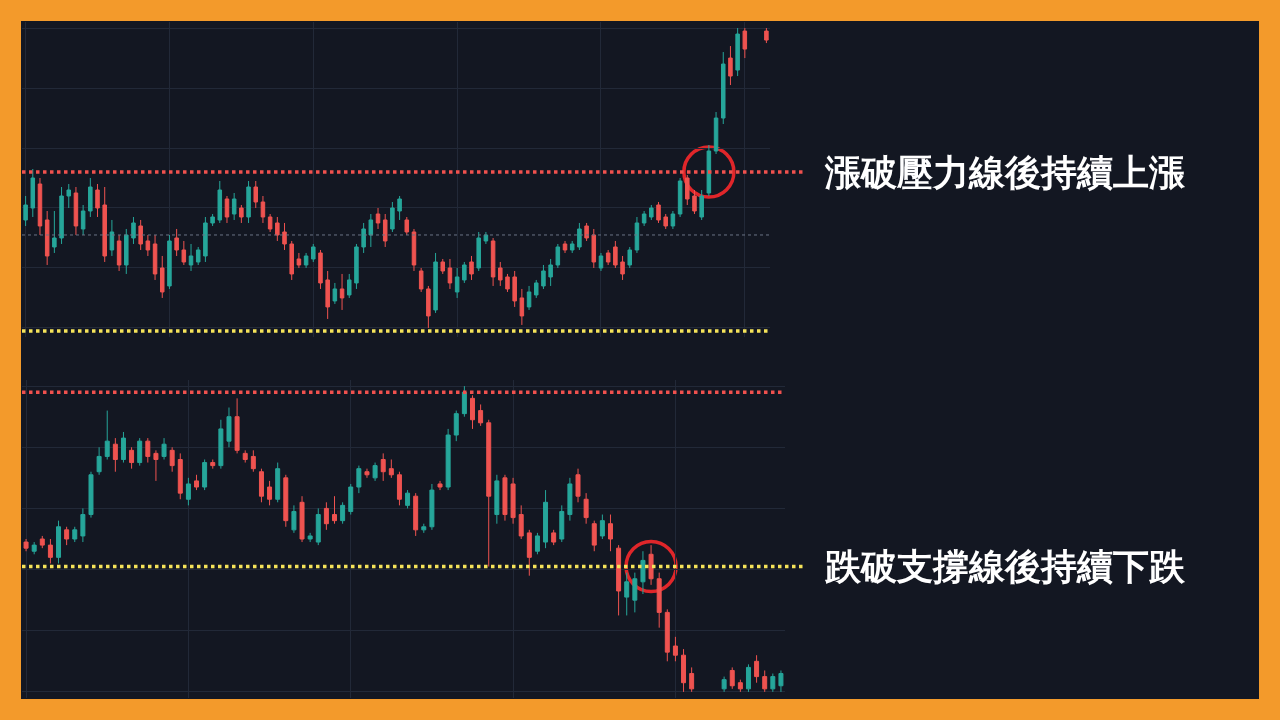 The height and width of the screenshot is (720, 1280). What do you see at coordinates (1005, 566) in the screenshot?
I see `ref-line-label: 跌破支撐線後持續下跌` at bounding box center [1005, 566].